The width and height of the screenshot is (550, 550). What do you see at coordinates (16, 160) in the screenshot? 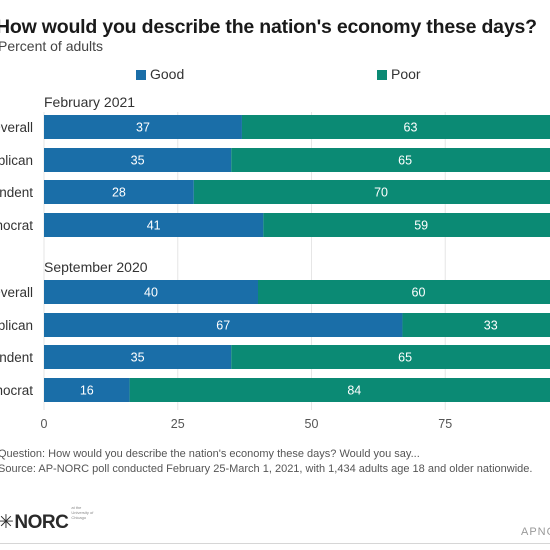
I see `category-label-february-2021-republican: Republican` at bounding box center [16, 160].